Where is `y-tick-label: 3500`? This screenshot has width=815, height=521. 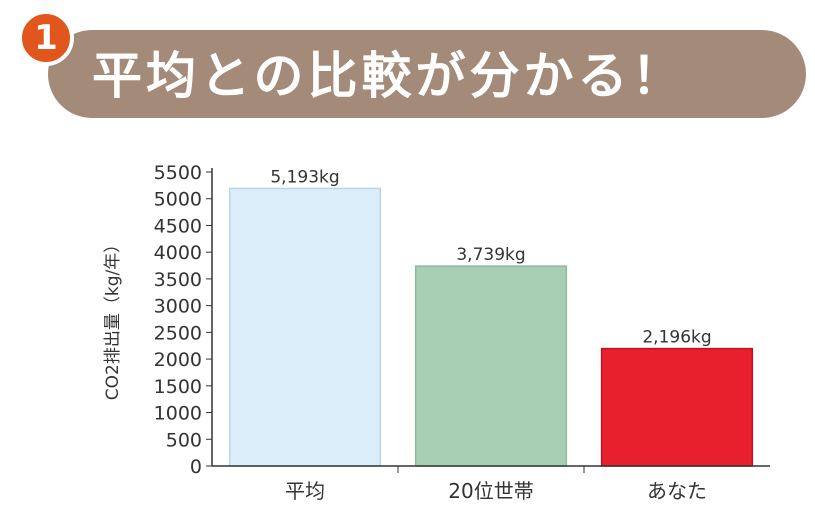 y-tick-label: 3500 is located at coordinates (178, 280).